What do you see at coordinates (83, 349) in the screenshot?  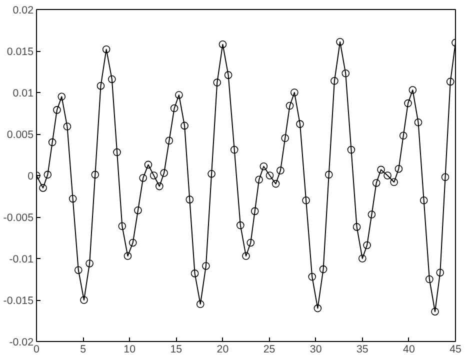 I see `x-tick-label: 5` at bounding box center [83, 349].